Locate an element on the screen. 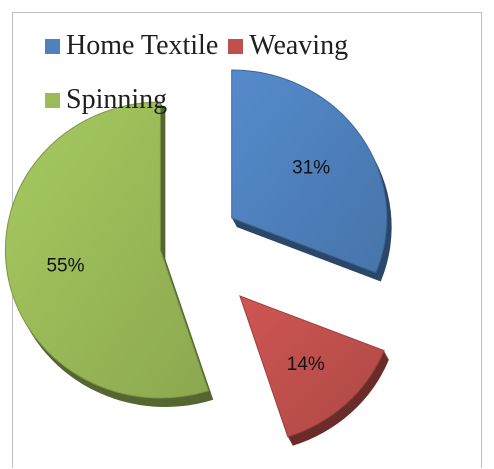  legend-item-home-textile: Home Textile is located at coordinates (131, 46).